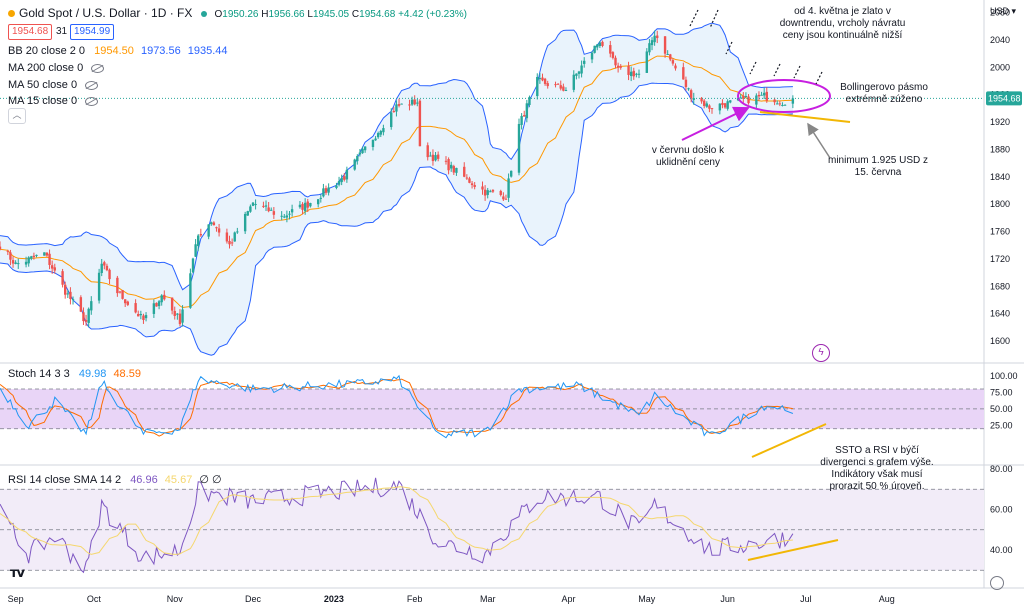  What do you see at coordinates (1004, 376) in the screenshot?
I see `stoch-tick-label: 100.00` at bounding box center [1004, 376].